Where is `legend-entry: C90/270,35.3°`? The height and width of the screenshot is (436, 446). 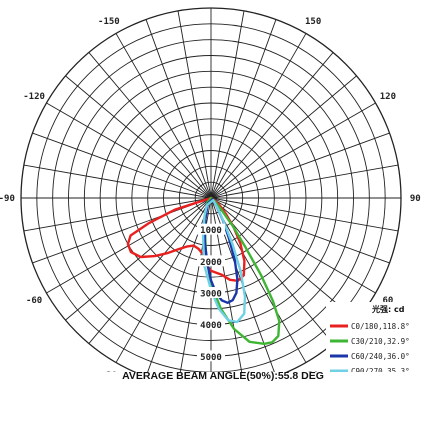 legend-entry: C90/270,35.3° is located at coordinates (380, 369).